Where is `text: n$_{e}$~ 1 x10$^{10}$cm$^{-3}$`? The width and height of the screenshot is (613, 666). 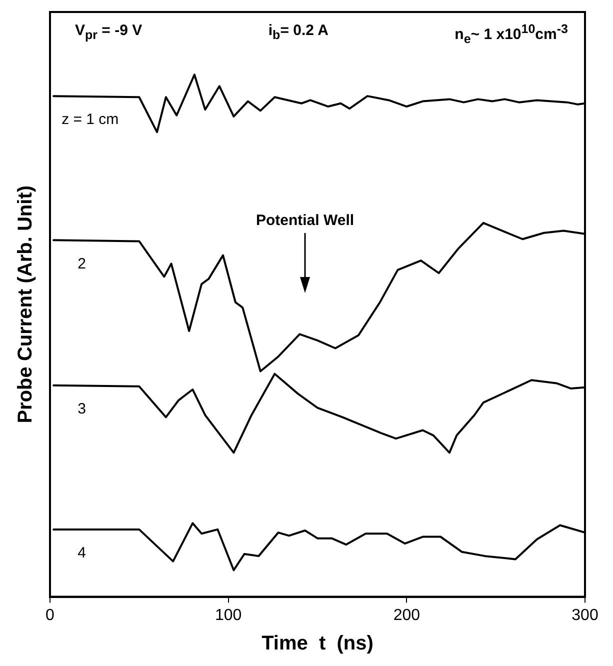
text: n$_{e}$~ 1 x10$^{10}$cm$^{-3}$ is located at coordinates (511, 34).